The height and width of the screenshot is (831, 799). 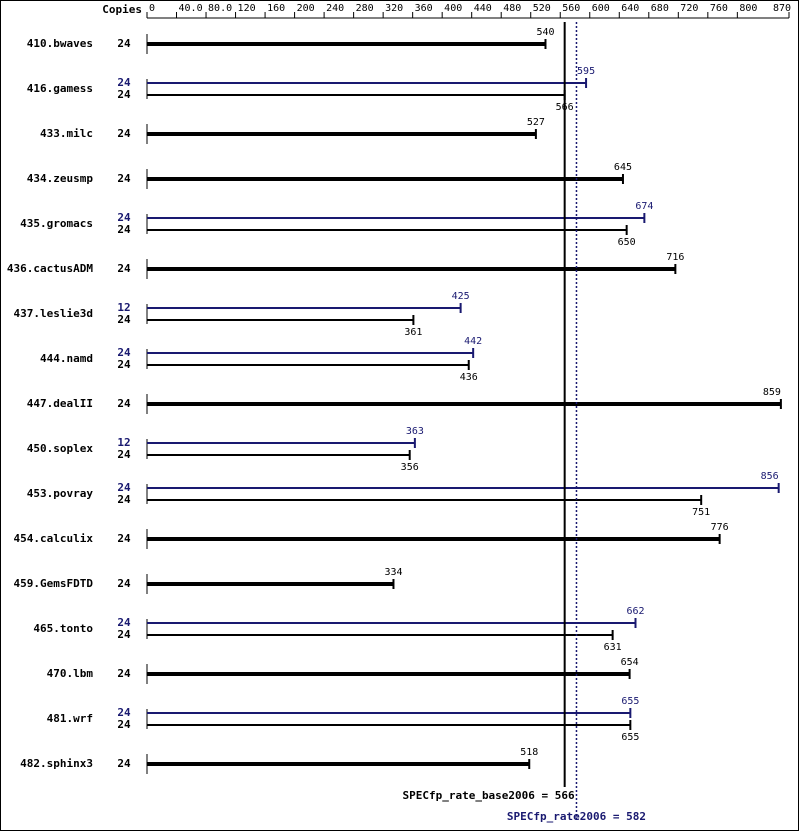 What do you see at coordinates (469, 377) in the screenshot?
I see `value-label: 436` at bounding box center [469, 377].